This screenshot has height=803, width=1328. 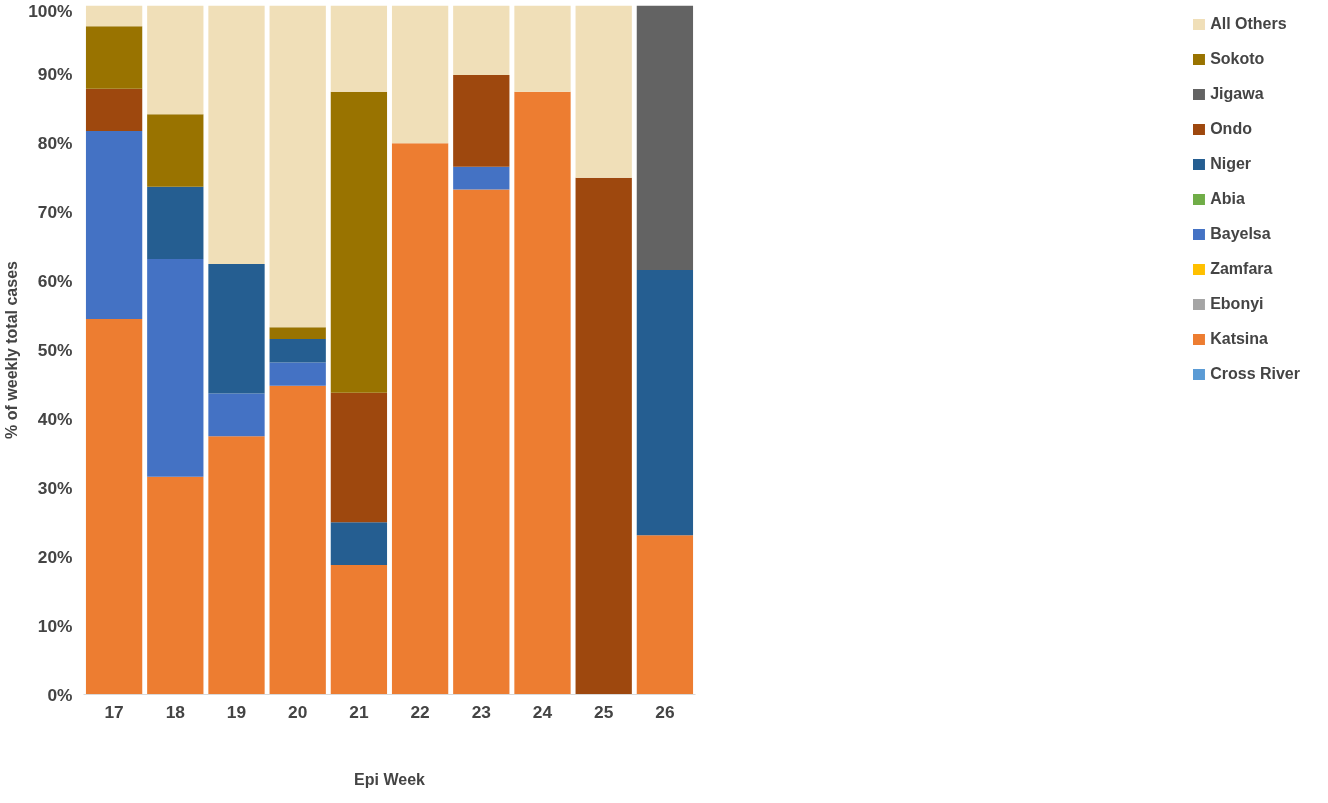 What do you see at coordinates (55, 556) in the screenshot?
I see `y-tick-label: 20%` at bounding box center [55, 556].